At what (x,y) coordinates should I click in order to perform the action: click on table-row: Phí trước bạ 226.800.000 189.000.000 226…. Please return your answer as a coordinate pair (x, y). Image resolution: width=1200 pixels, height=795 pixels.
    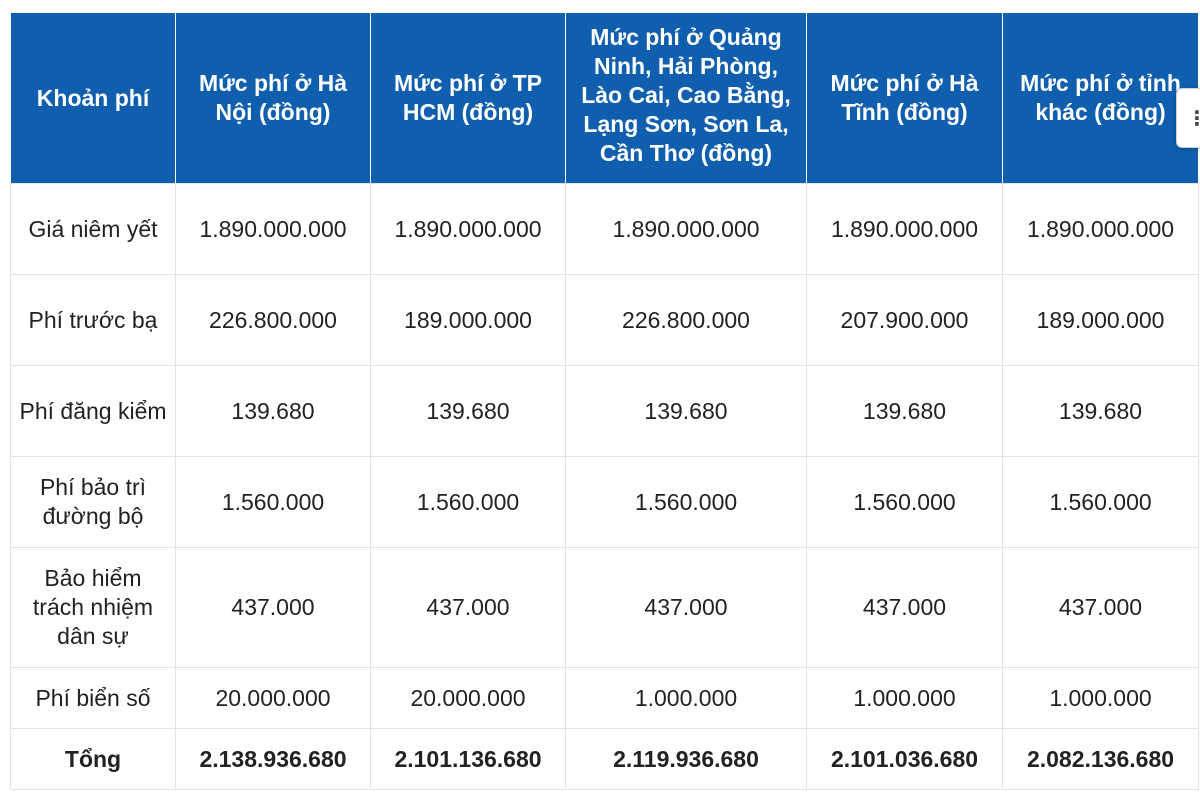
    Looking at the image, I should click on (604, 320).